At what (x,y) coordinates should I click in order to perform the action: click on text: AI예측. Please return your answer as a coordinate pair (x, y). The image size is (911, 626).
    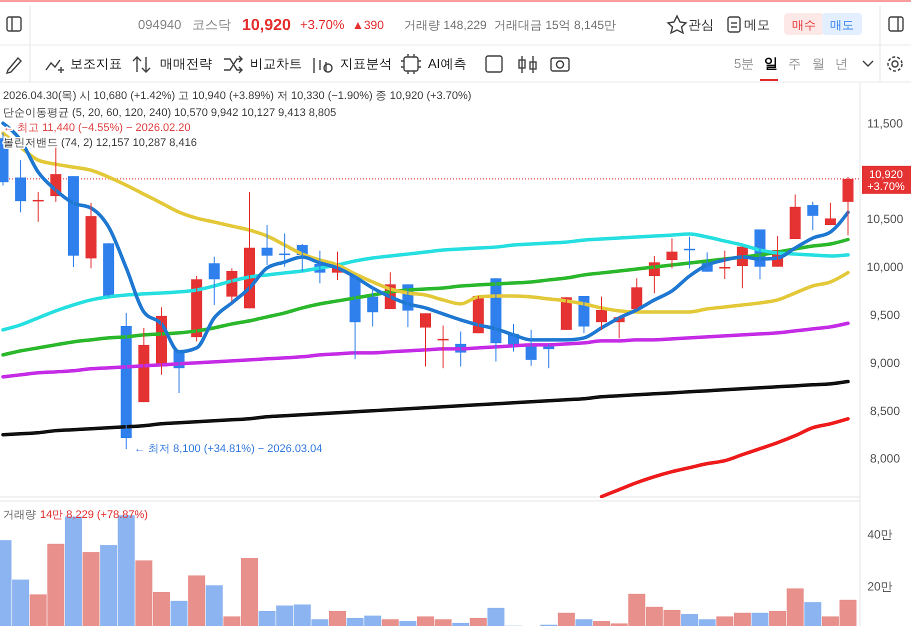
    Looking at the image, I should click on (447, 63).